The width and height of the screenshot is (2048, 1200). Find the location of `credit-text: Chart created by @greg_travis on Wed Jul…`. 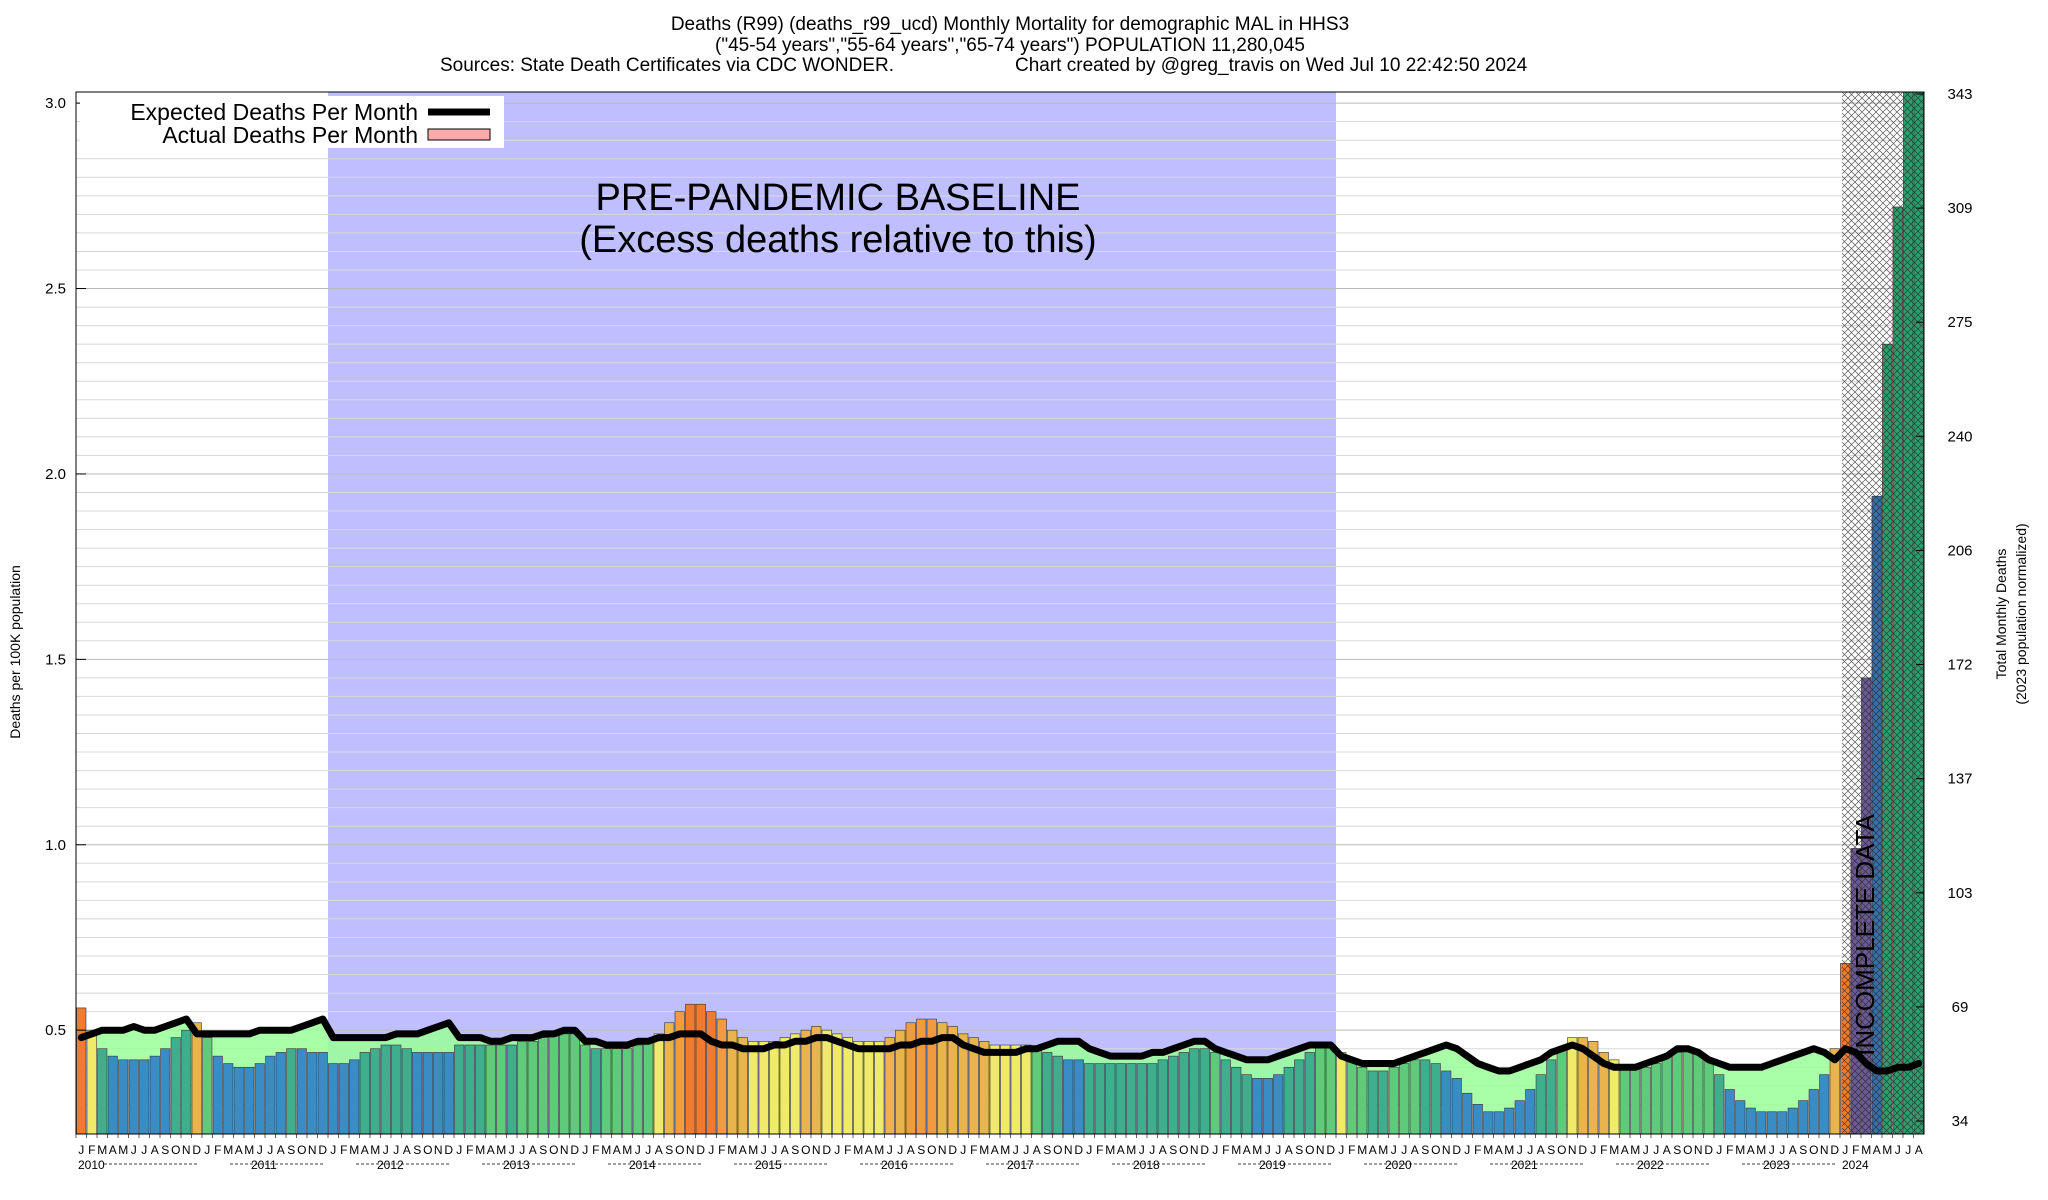

credit-text: Chart created by @greg_travis on Wed Jul… is located at coordinates (1271, 65).